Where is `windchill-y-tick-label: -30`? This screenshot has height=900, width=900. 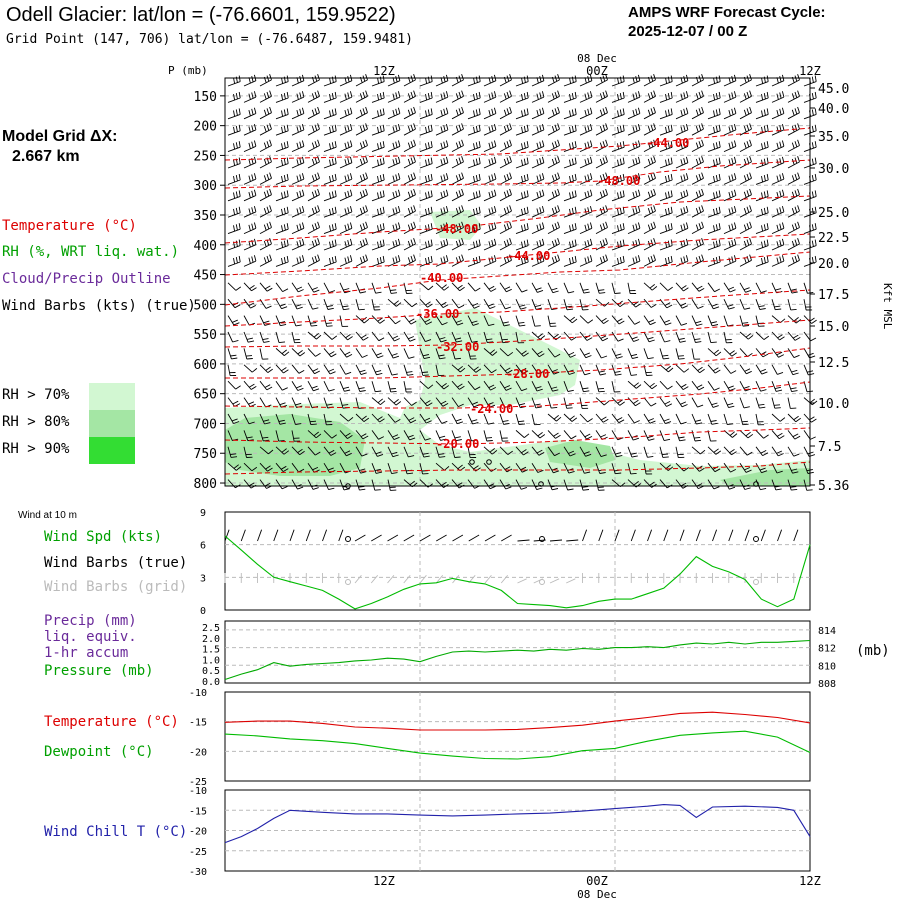 windchill-y-tick-label: -30 is located at coordinates (198, 872).